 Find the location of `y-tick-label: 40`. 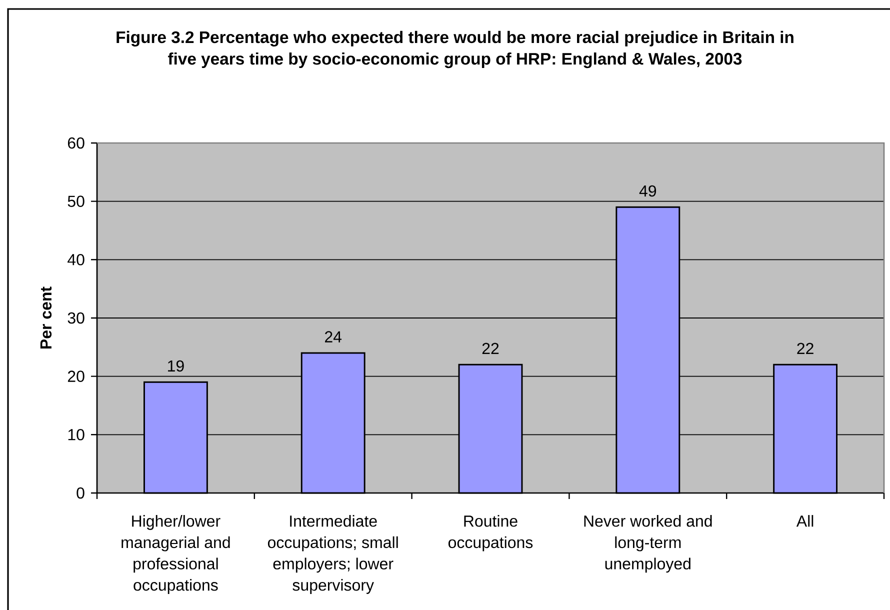

y-tick-label: 40 is located at coordinates (76, 260).